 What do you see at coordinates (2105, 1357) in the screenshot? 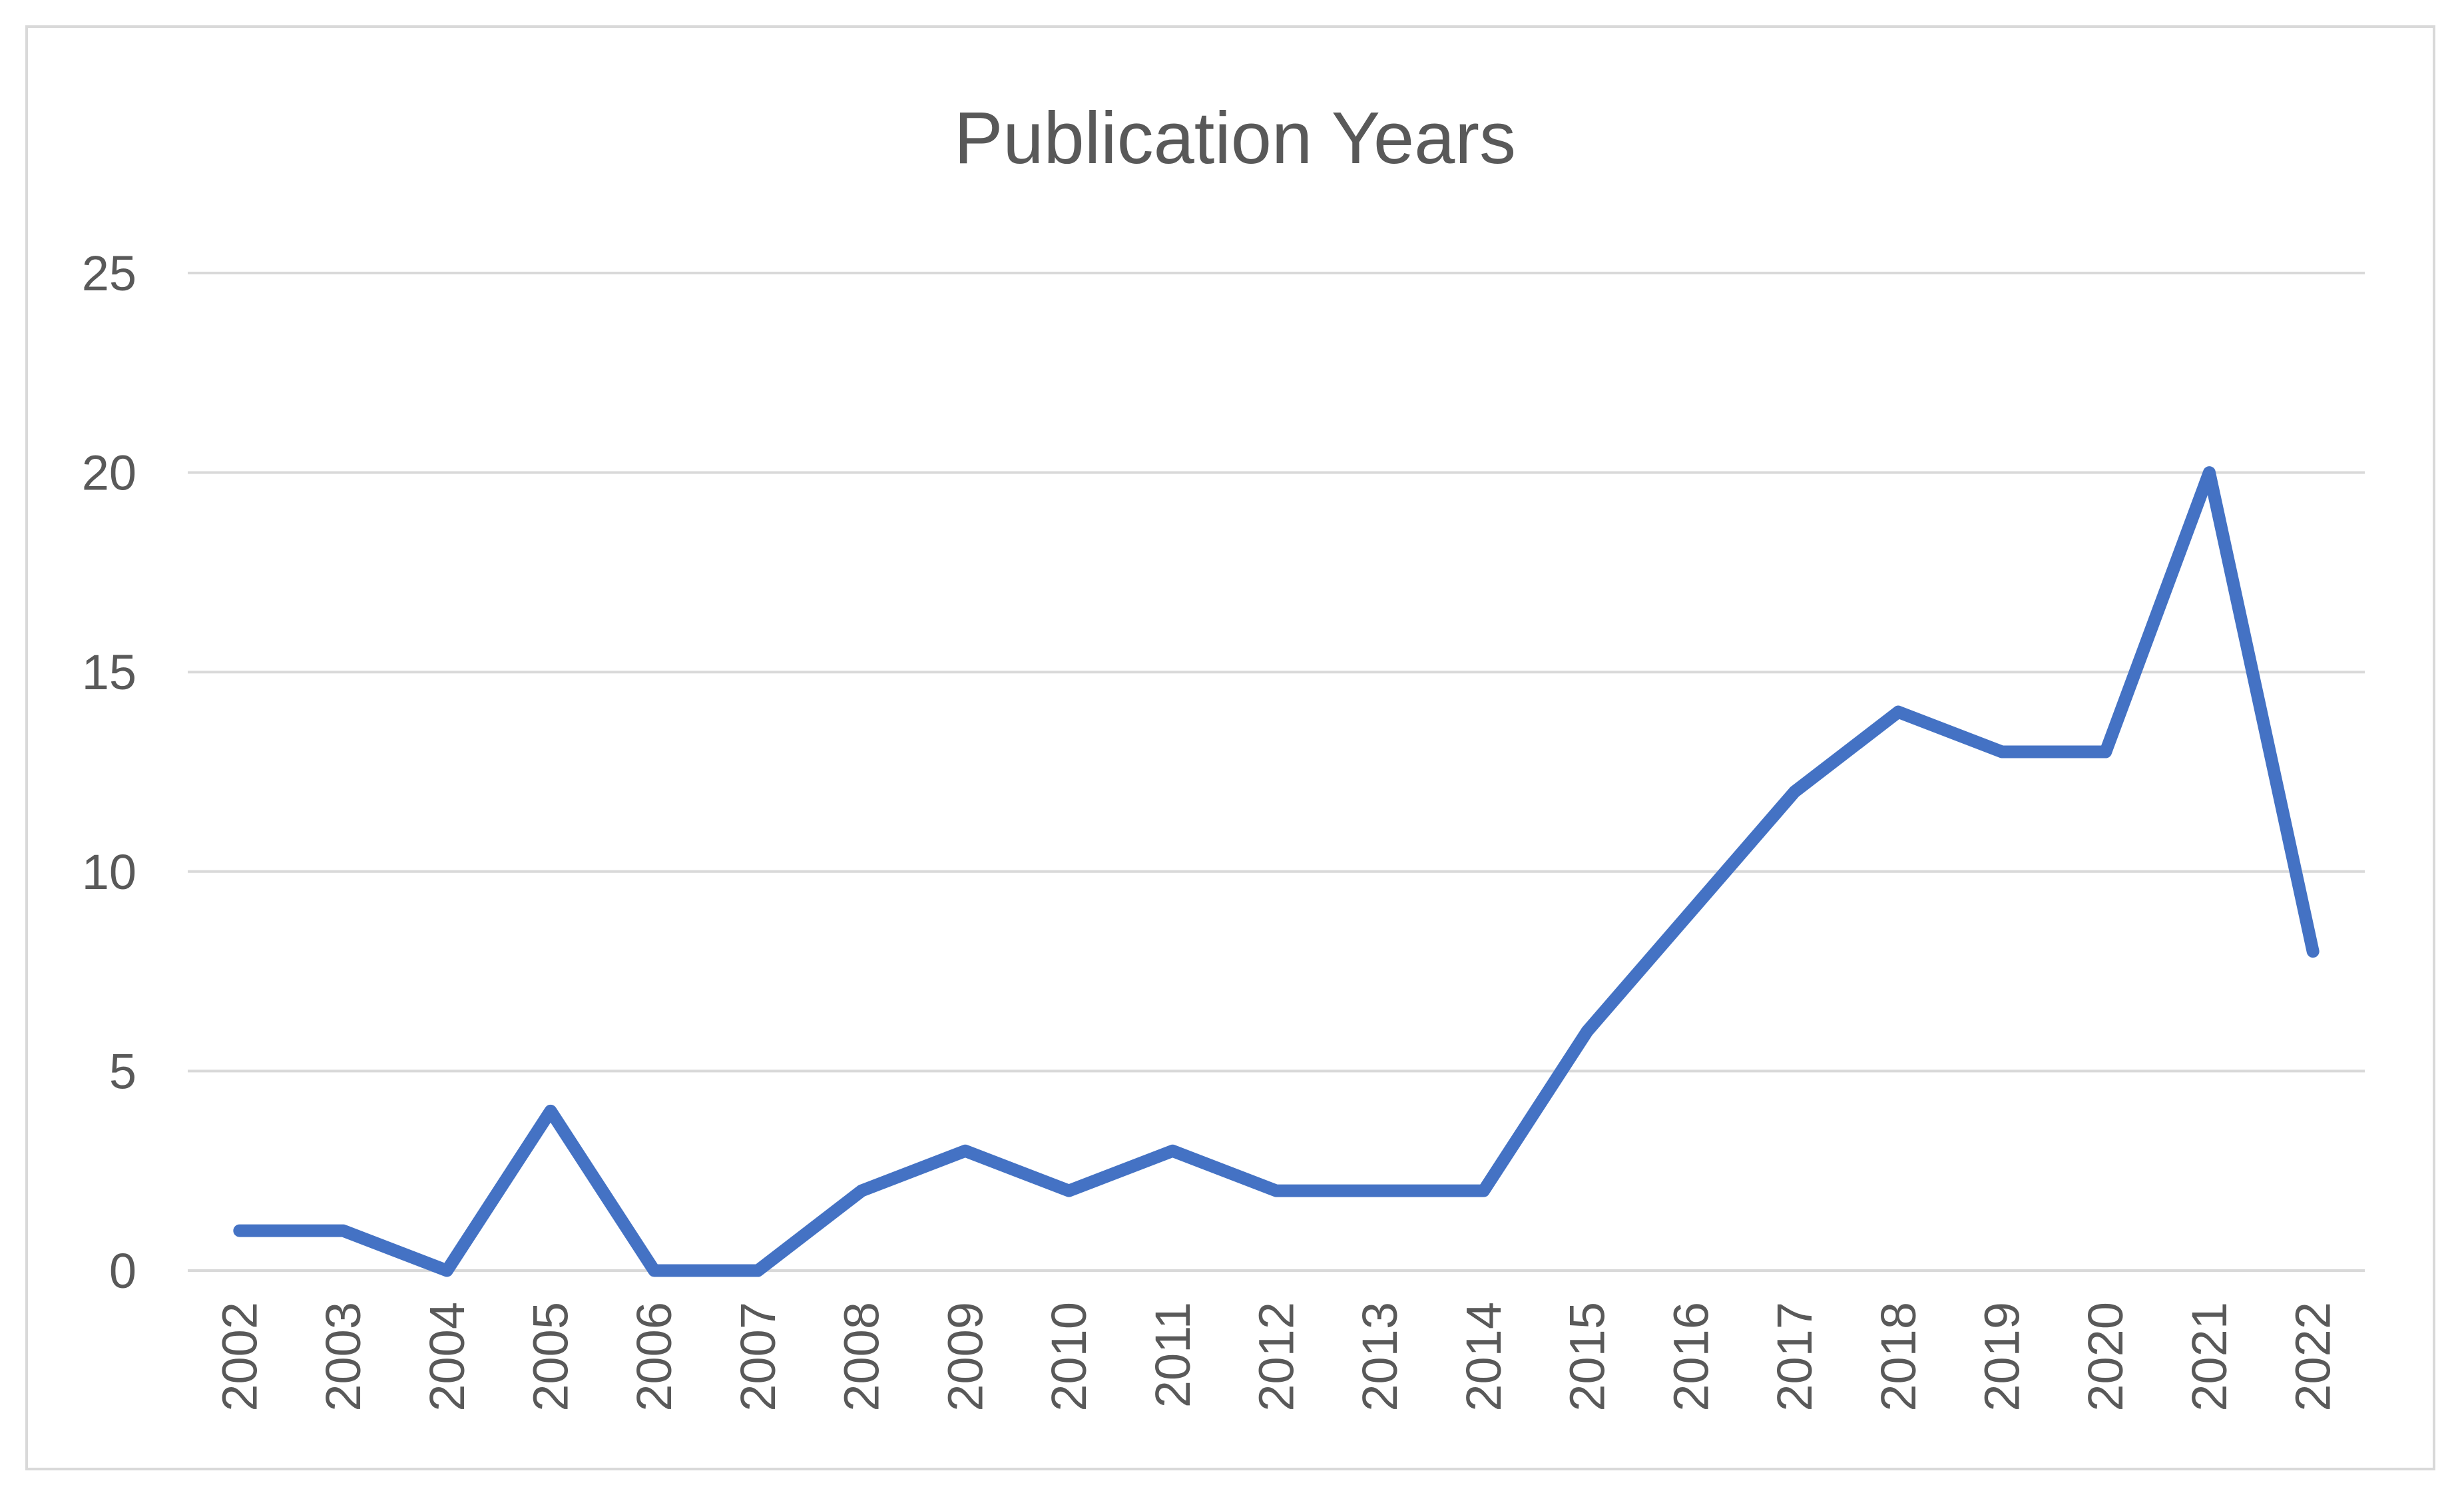
I see `x-tick-label: 2020` at bounding box center [2105, 1357].